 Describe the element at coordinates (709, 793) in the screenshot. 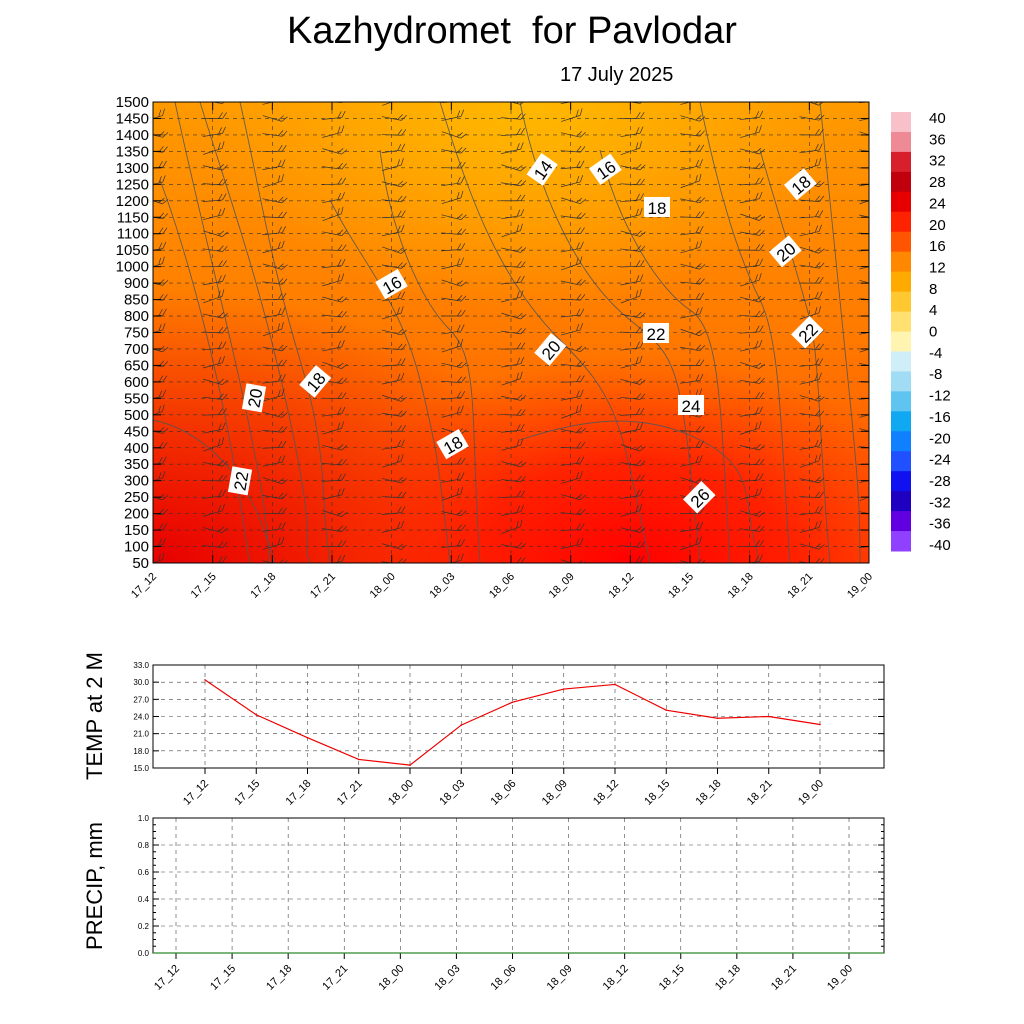

I see `temp-x-tick-label: 18_18` at that location.